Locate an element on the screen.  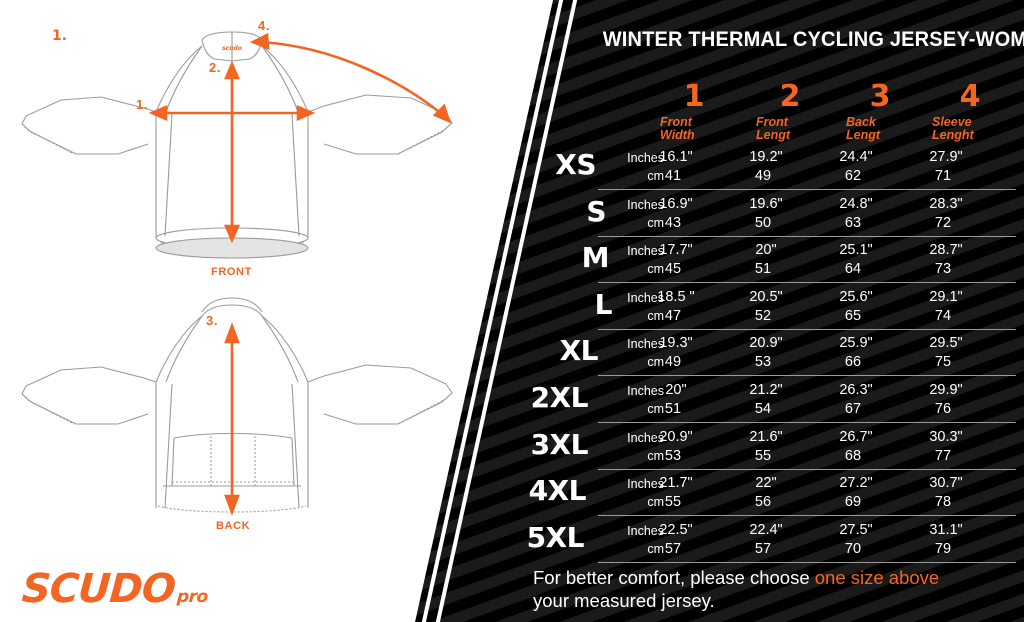
row-divider-m is located at coordinates (807, 283).